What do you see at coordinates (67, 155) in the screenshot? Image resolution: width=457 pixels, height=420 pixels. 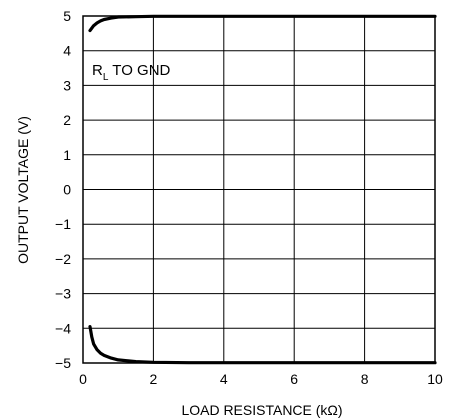 I see `y-tick-label: 1` at bounding box center [67, 155].